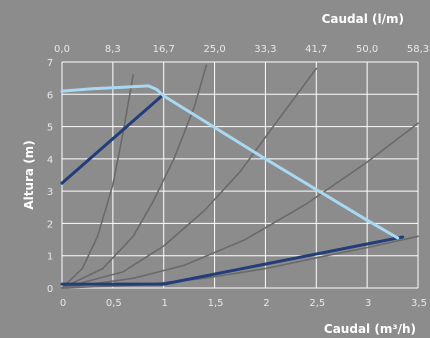  Describe the element at coordinates (216, 303) in the screenshot. I see `bottom-tick-label: 1,5` at that location.